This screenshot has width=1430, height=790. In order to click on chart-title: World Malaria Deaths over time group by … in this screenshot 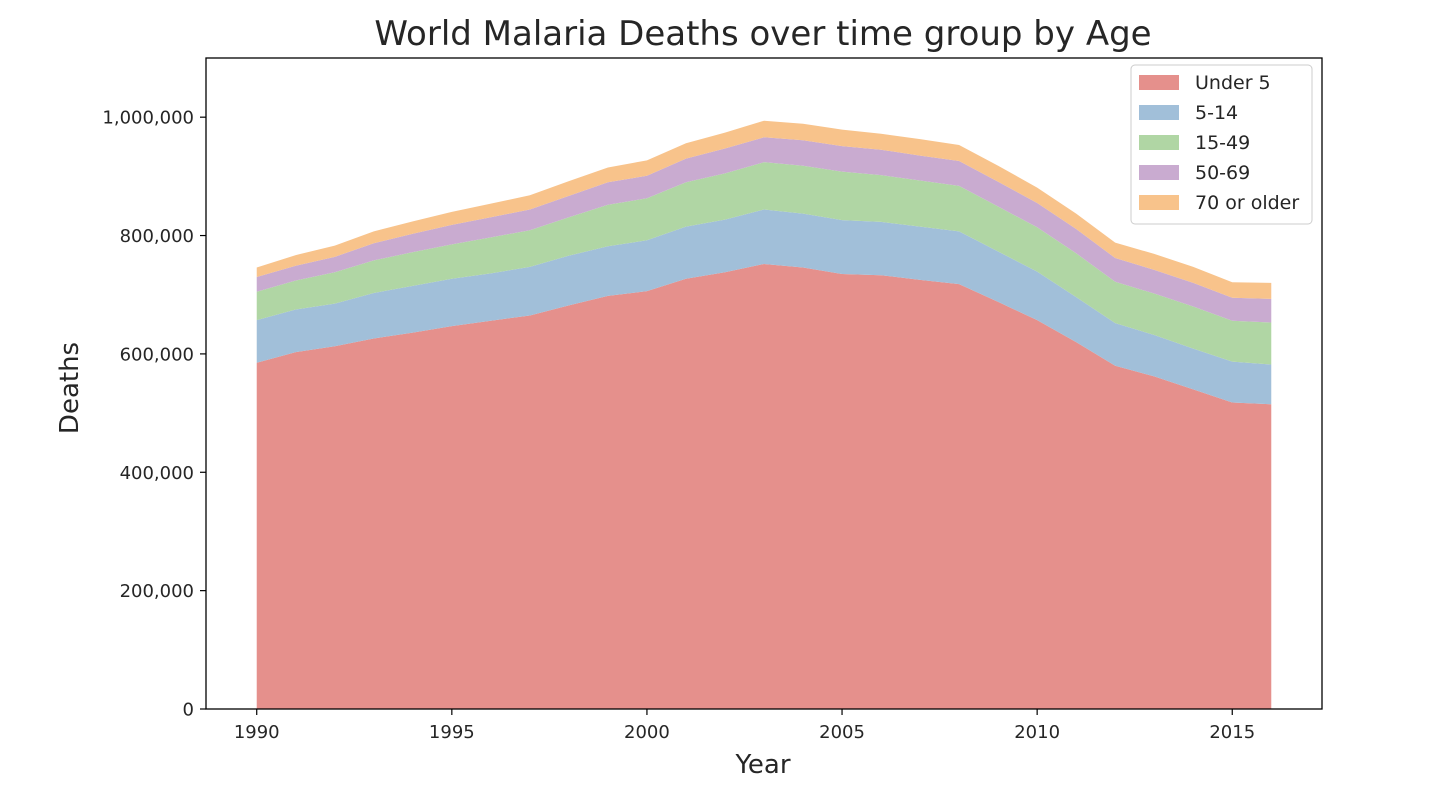, I will do `click(762, 34)`.